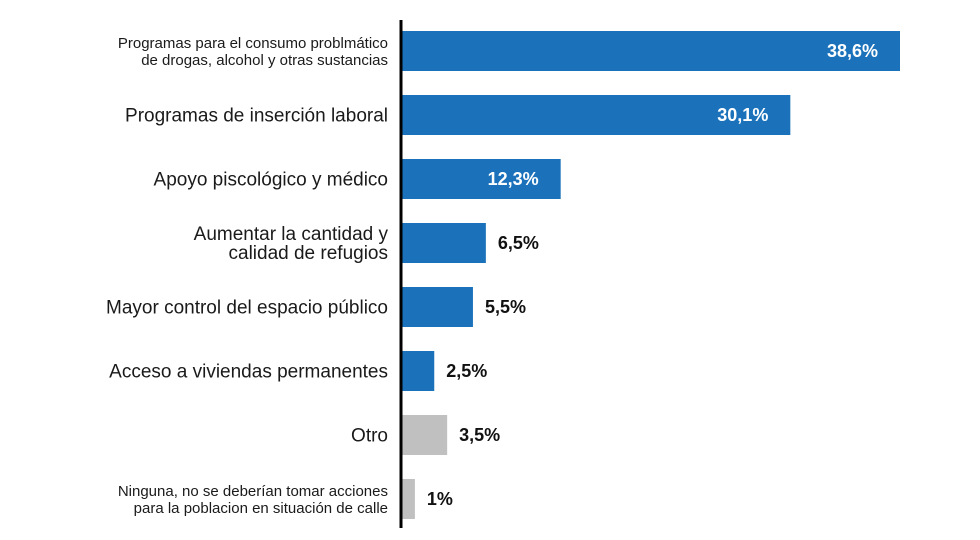 Image resolution: width=980 pixels, height=540 pixels. Describe the element at coordinates (466, 371) in the screenshot. I see `value-label-5: 2,5%` at that location.